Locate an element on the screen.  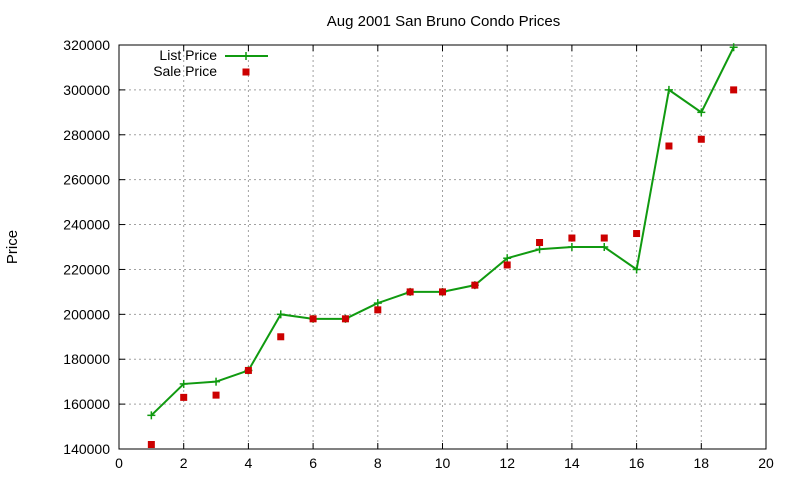
x-tick-label: 18 is located at coordinates (702, 463).